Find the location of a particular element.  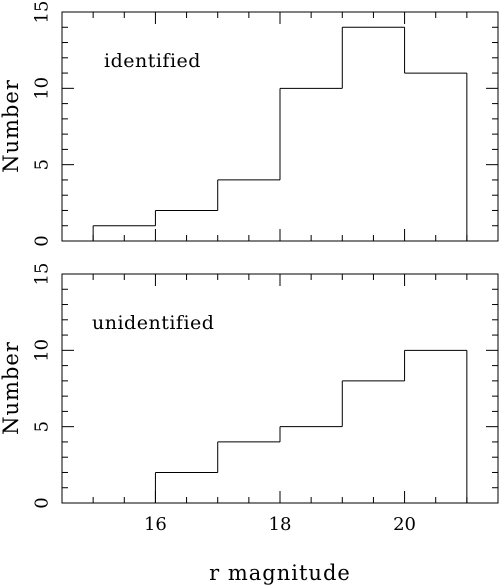

unidentified-x-tick-label: 16 is located at coordinates (155, 524).